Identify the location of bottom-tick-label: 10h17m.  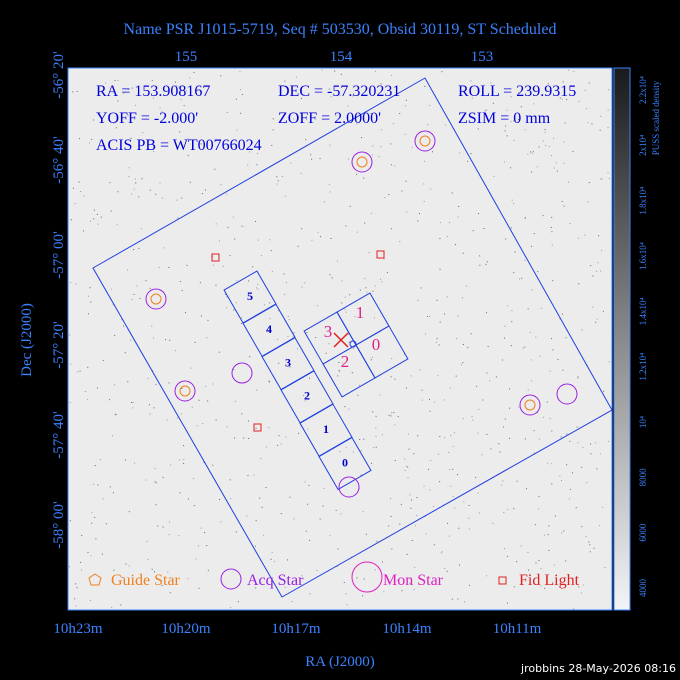
(296, 629).